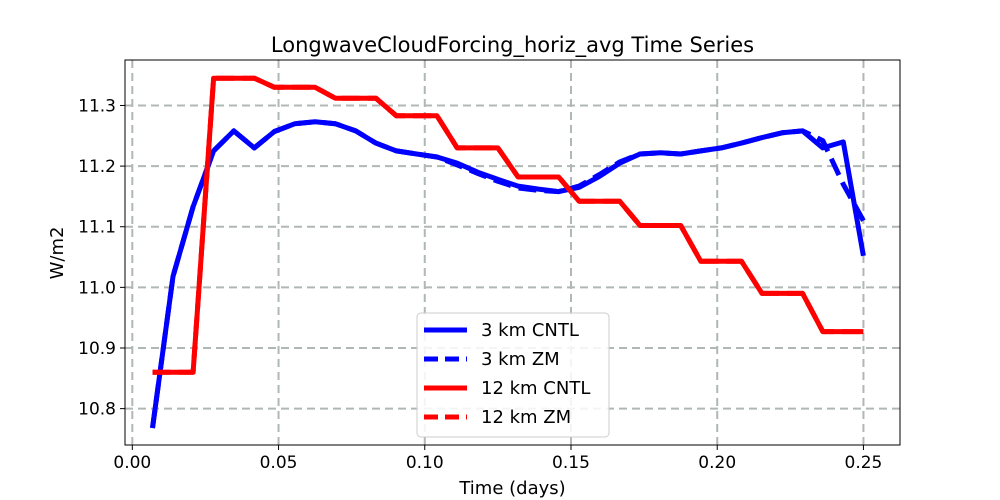 The height and width of the screenshot is (500, 1000). What do you see at coordinates (526, 417) in the screenshot?
I see `legend-label: 12 km ZM` at bounding box center [526, 417].